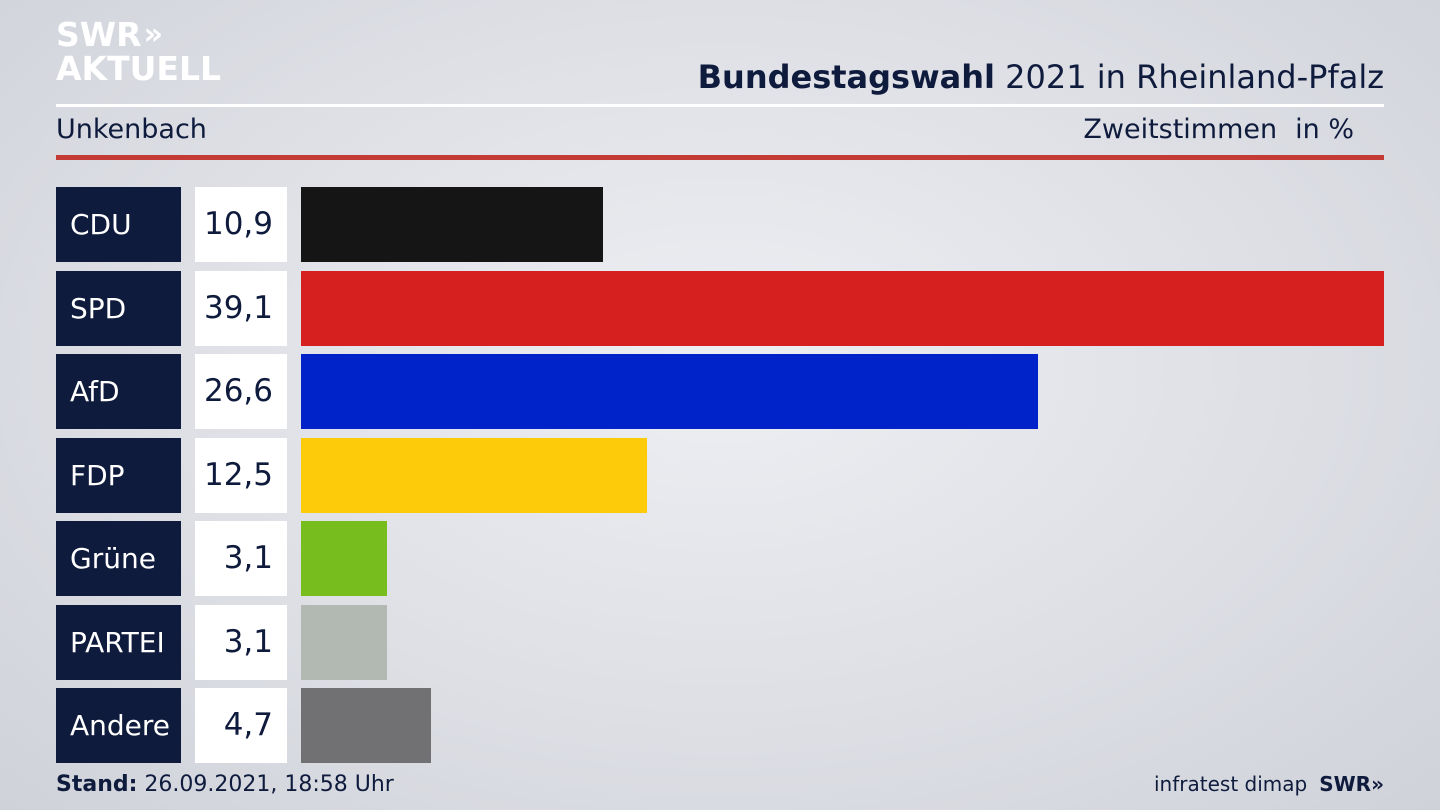 The width and height of the screenshot is (1440, 810). I want to click on title-bold: Bundestagswahl, so click(846, 77).